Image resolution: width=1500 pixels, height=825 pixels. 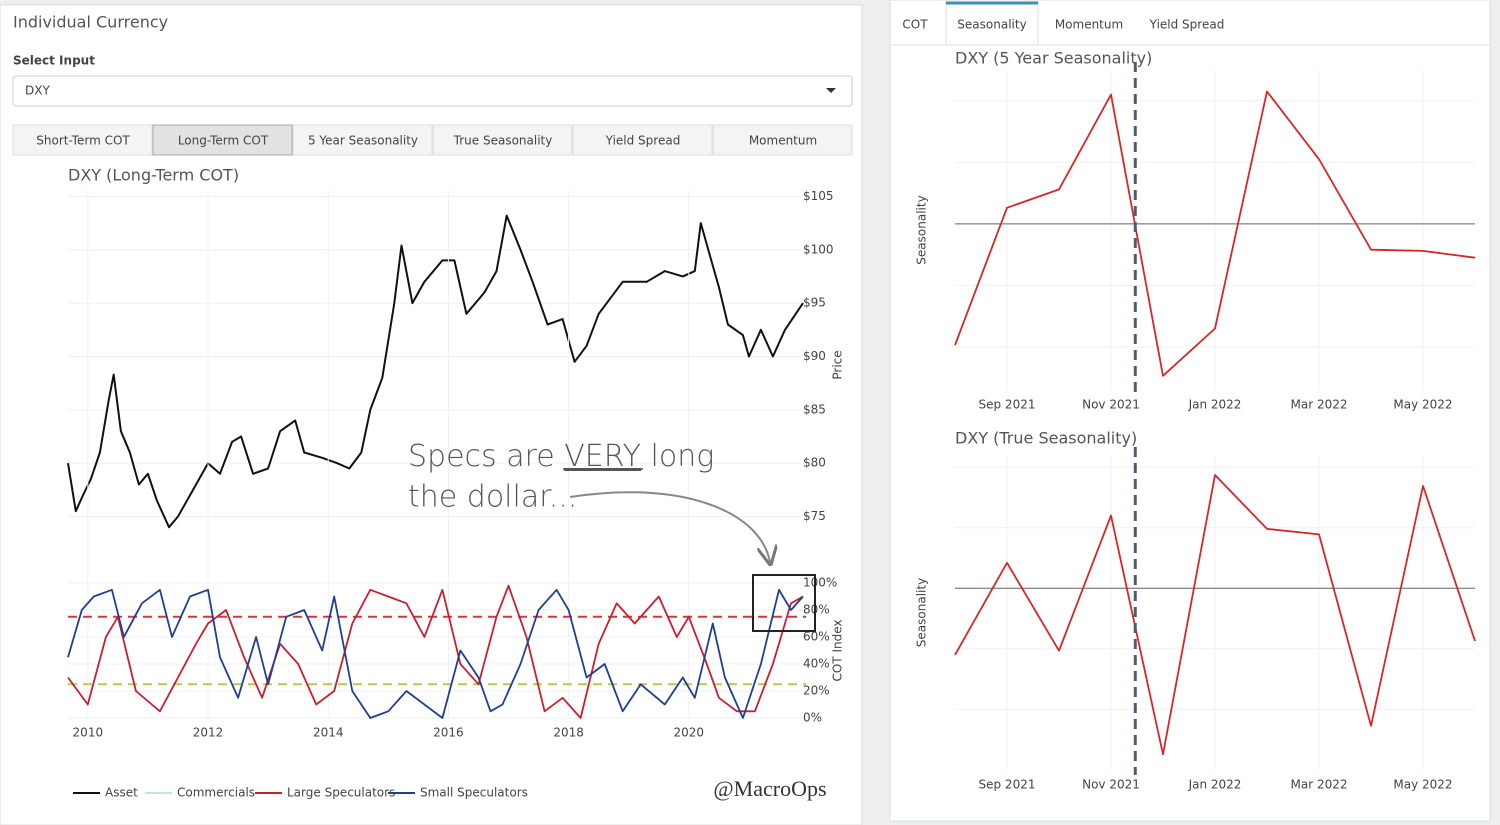 I want to click on select-value: DXY, so click(x=37, y=91).